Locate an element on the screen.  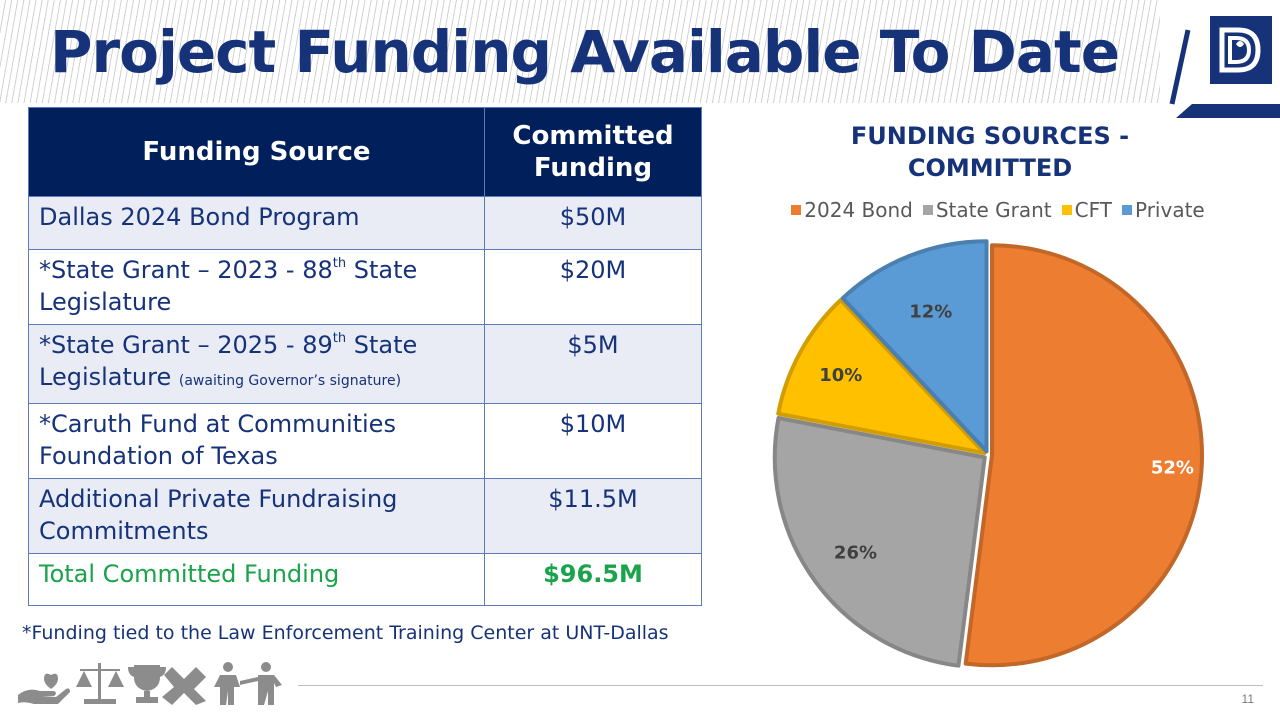
legend-label: Private is located at coordinates (1170, 210).